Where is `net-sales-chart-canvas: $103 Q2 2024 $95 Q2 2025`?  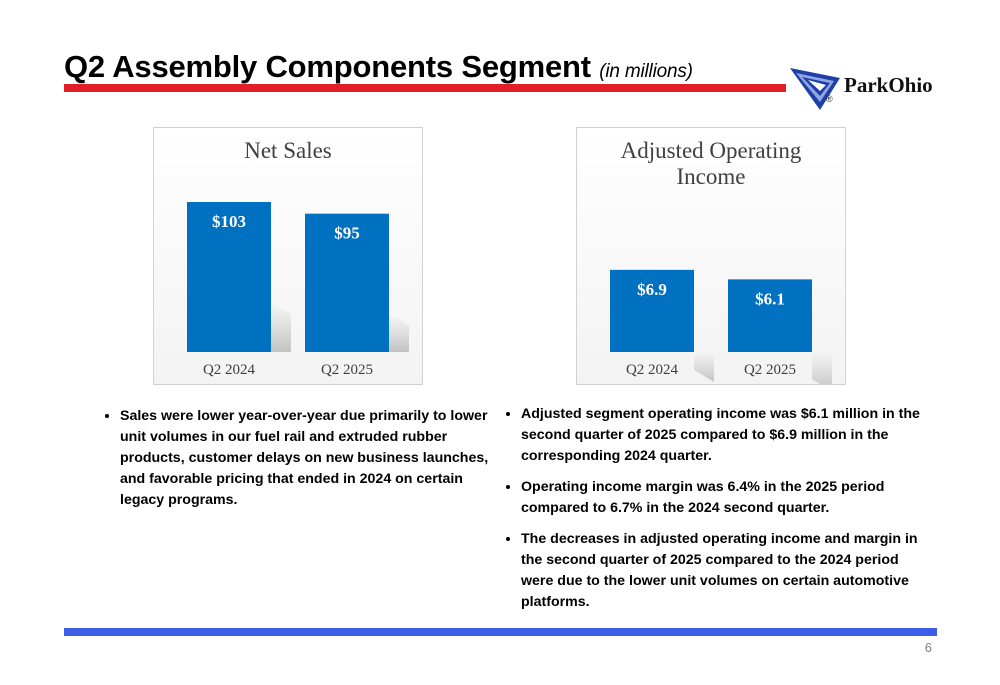
net-sales-chart-canvas: $103 Q2 2024 $95 Q2 2025 is located at coordinates (298, 290).